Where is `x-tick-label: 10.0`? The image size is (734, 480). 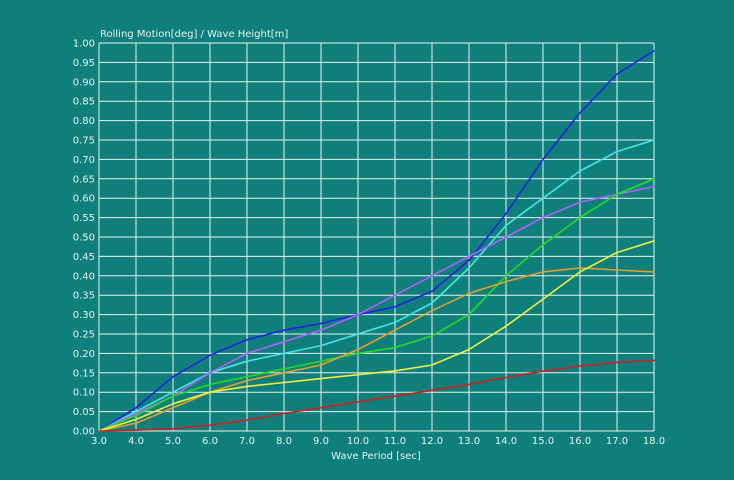
x-tick-label: 10.0 is located at coordinates (358, 441).